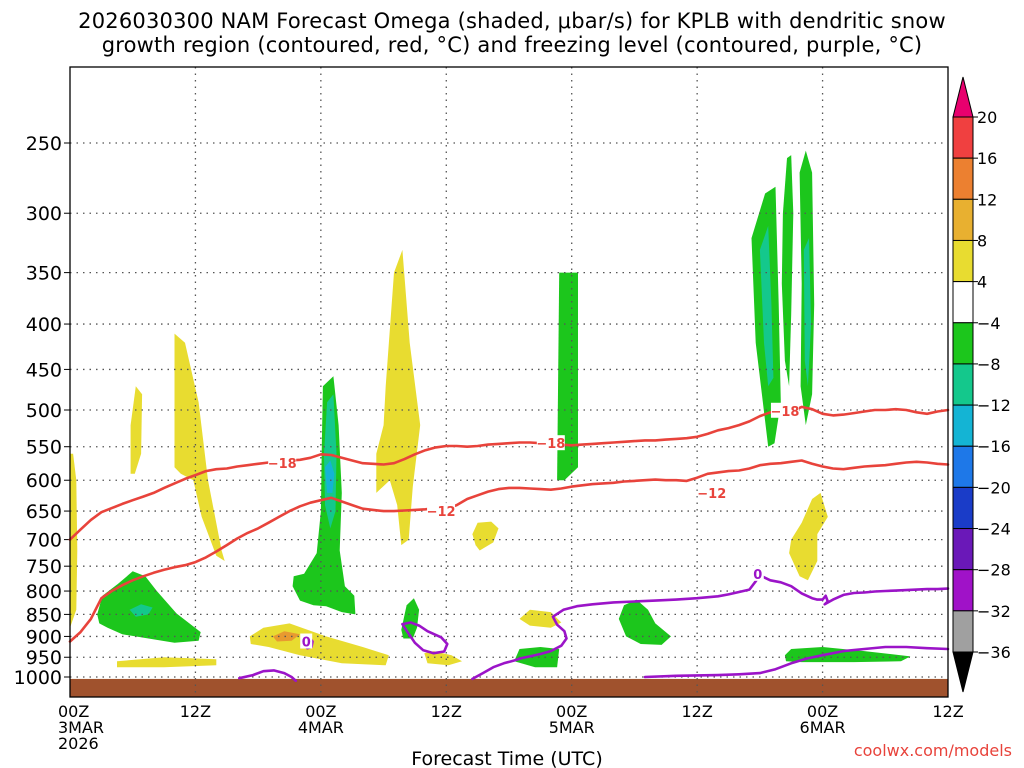 The height and width of the screenshot is (768, 1024). Describe the element at coordinates (44, 637) in the screenshot. I see `y-tick-label: 900` at that location.